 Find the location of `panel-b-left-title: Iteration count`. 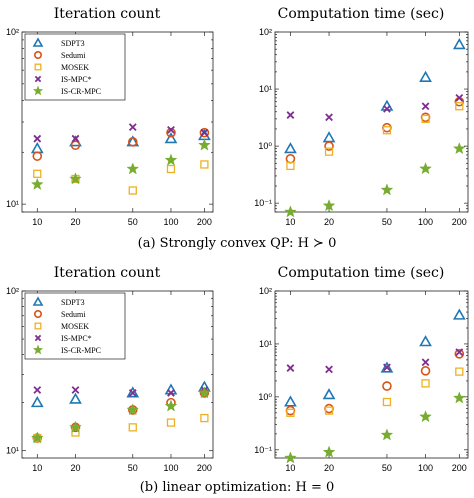

panel-b-left-title: Iteration count is located at coordinates (107, 273).